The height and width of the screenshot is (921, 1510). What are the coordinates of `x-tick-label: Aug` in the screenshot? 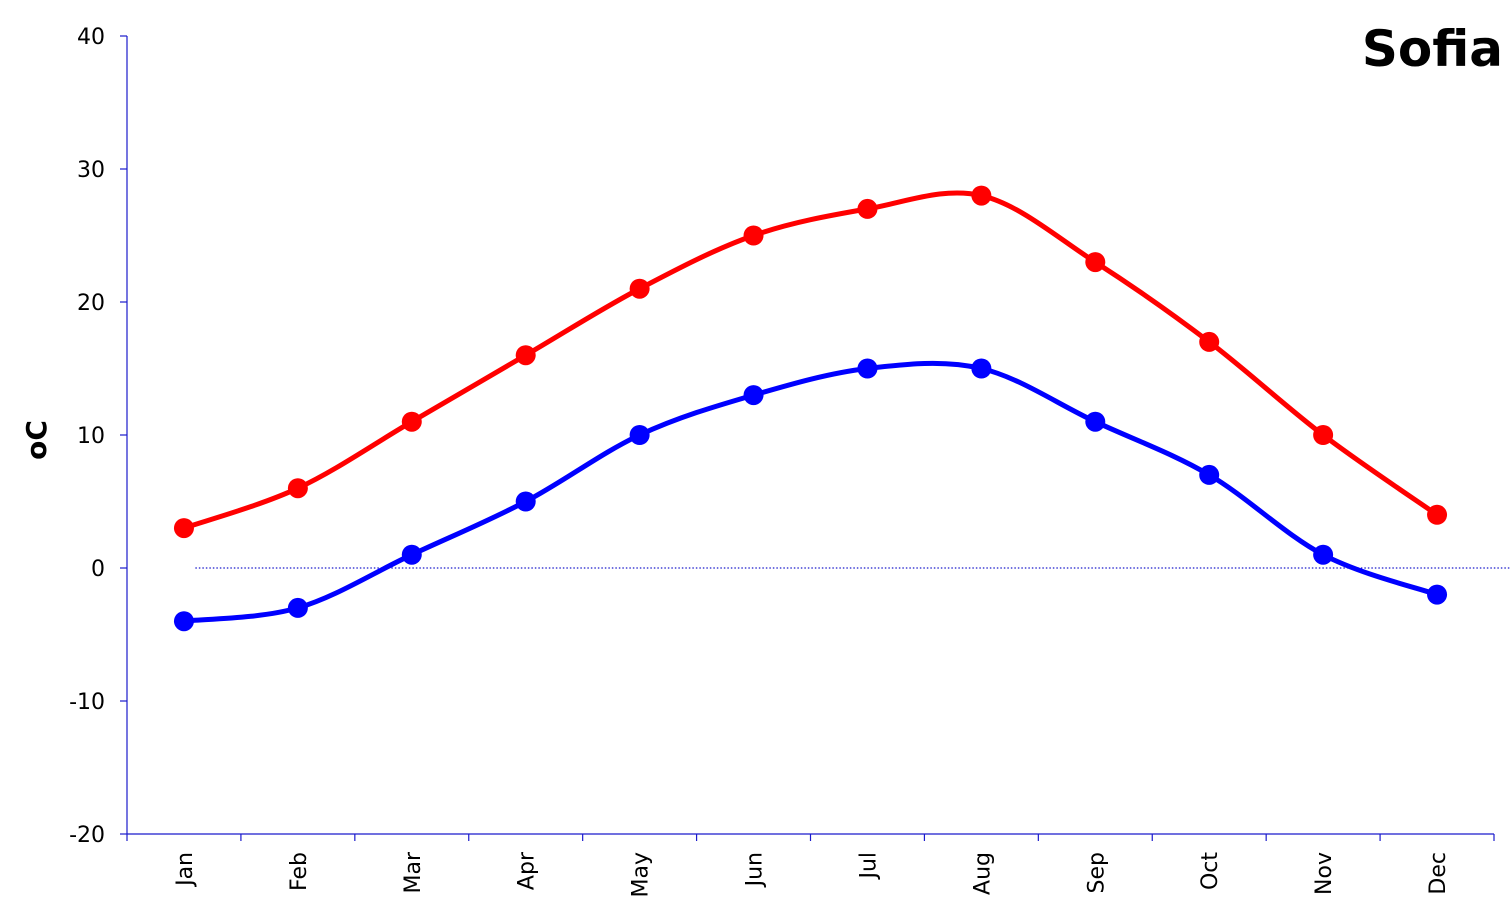 It's located at (982, 873).